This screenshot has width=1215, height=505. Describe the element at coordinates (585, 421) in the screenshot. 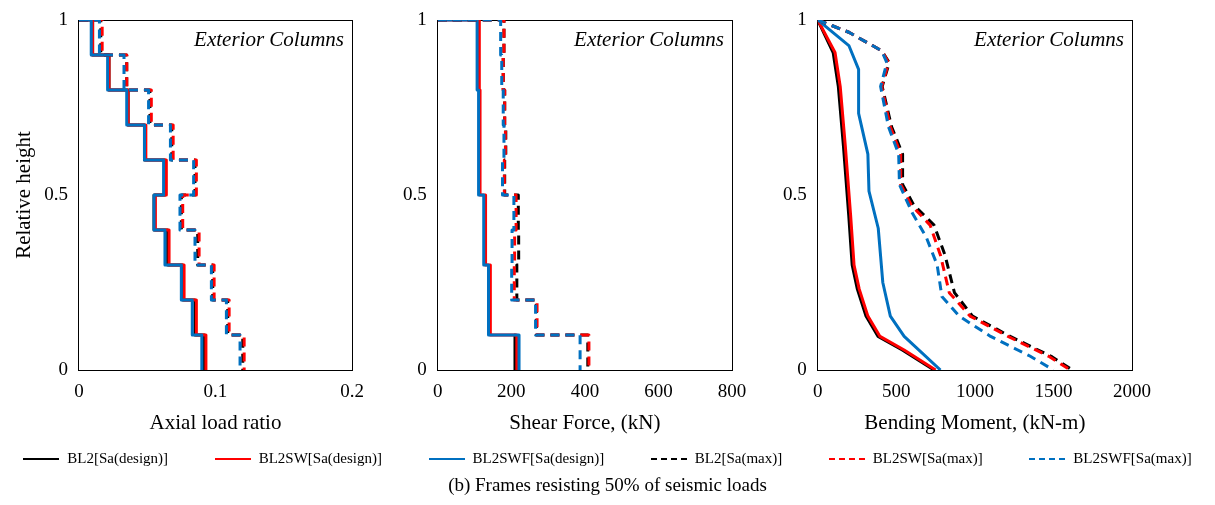

I see `x-axis-title: Shear Force, (kN)` at that location.